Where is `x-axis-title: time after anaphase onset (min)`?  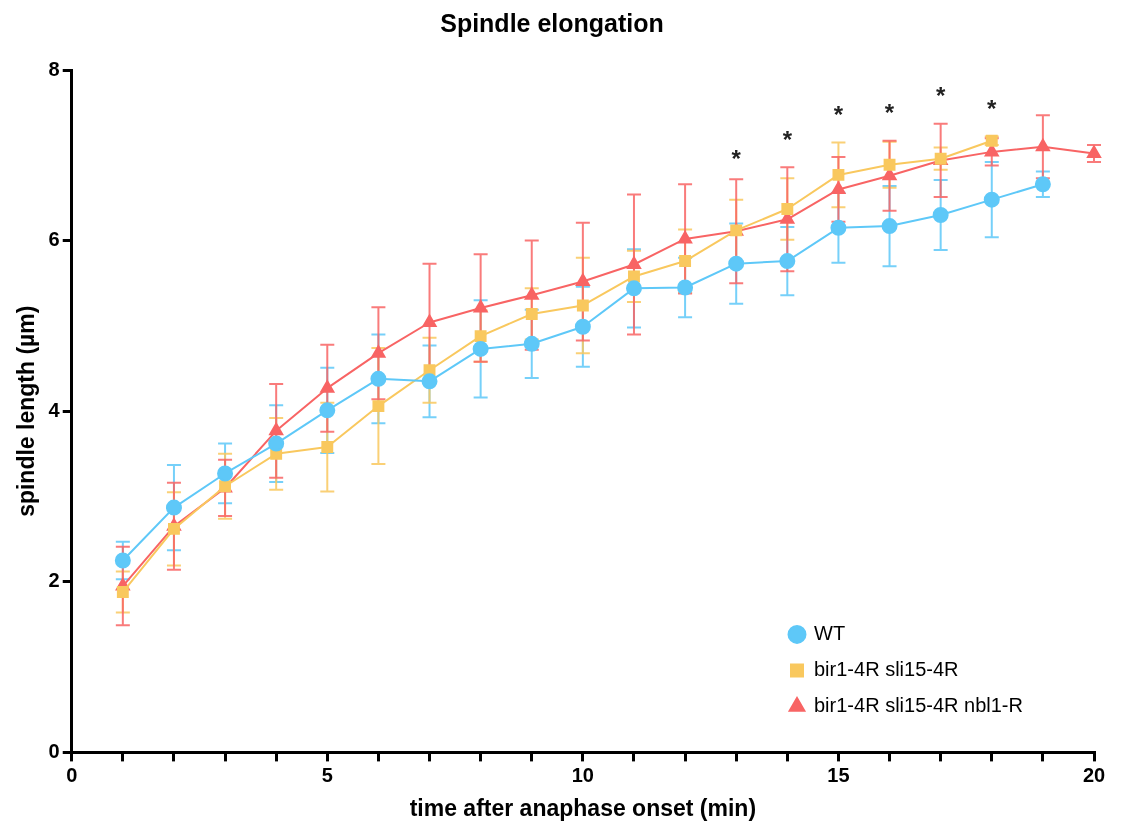
x-axis-title: time after anaphase onset (min) is located at coordinates (583, 807).